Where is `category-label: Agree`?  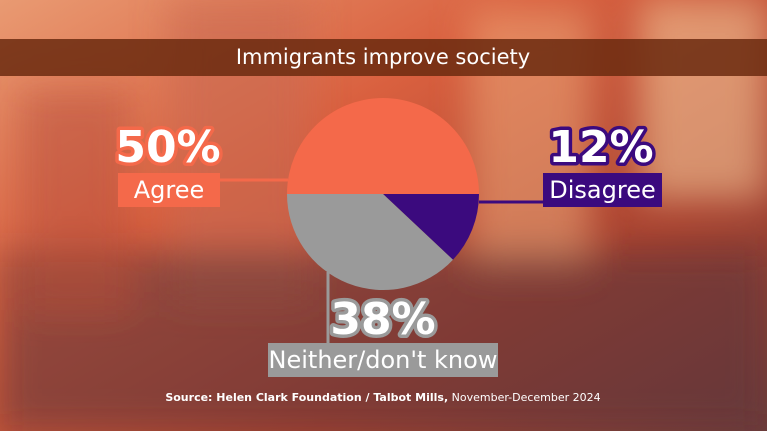
category-label: Agree is located at coordinates (169, 190).